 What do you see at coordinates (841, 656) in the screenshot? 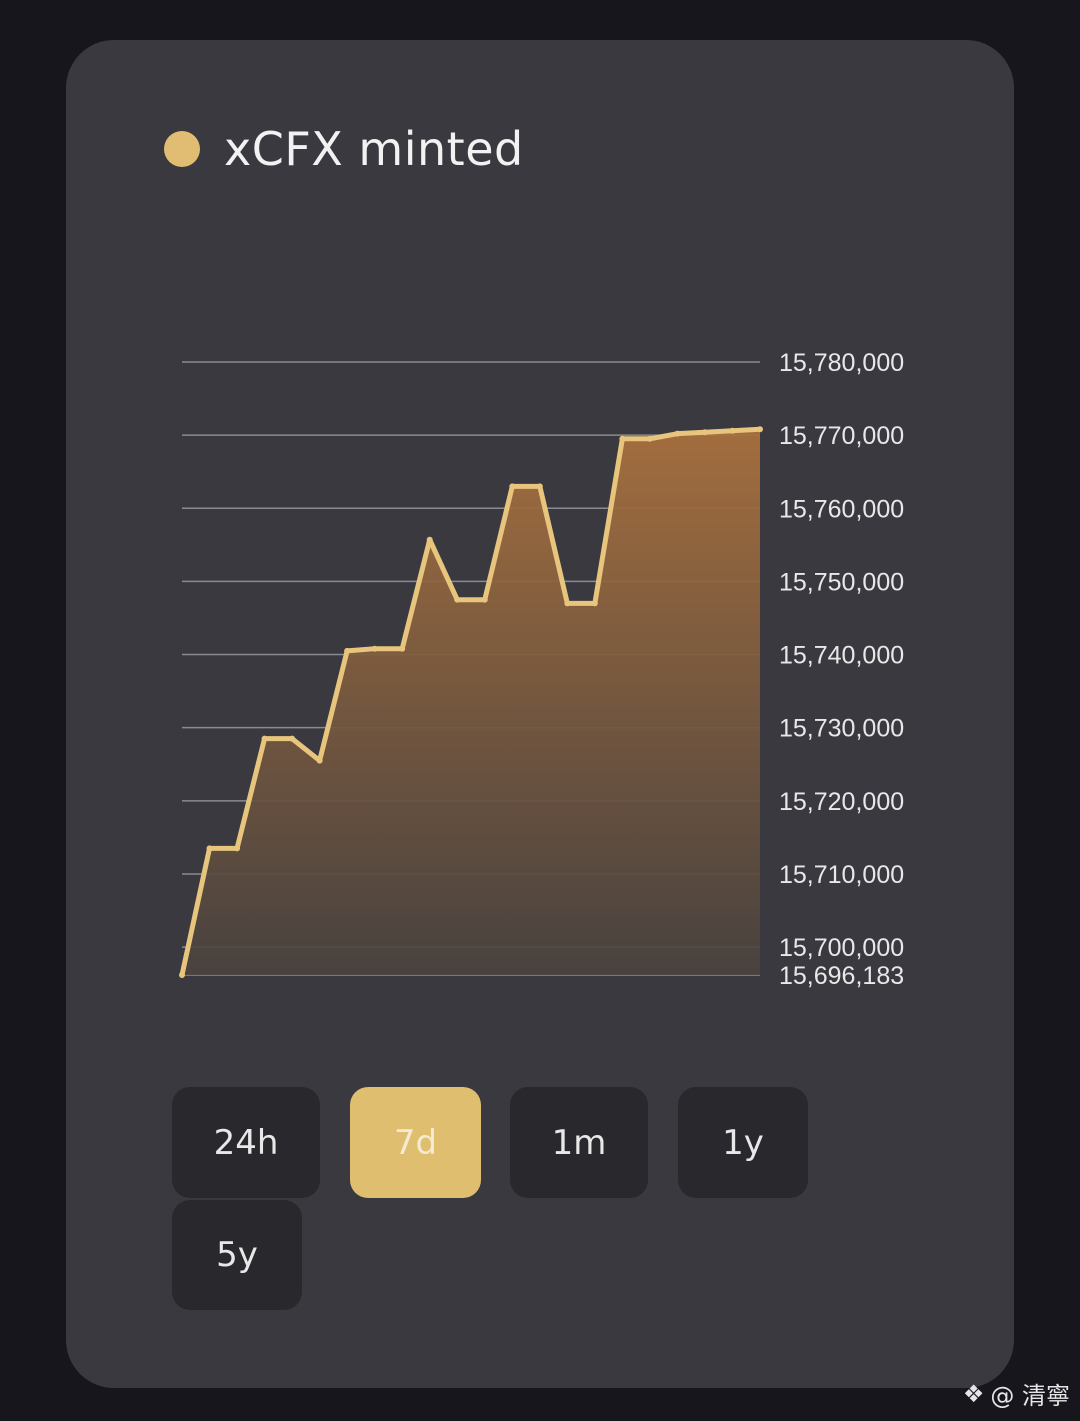
I see `y-tick-label: 15,740,000` at bounding box center [841, 656].